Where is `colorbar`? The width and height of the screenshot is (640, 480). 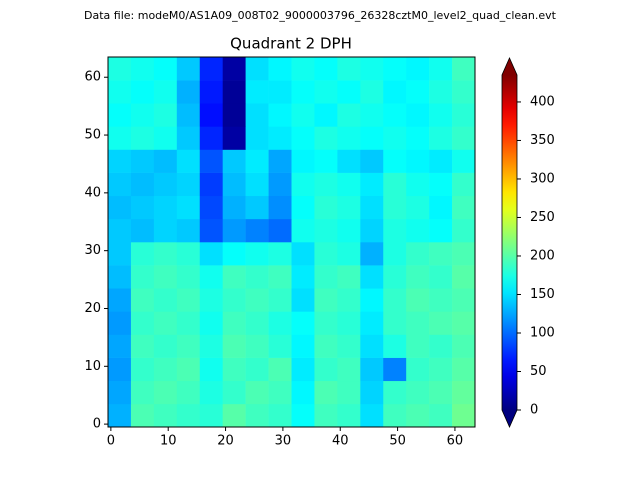 colorbar is located at coordinates (509, 242).